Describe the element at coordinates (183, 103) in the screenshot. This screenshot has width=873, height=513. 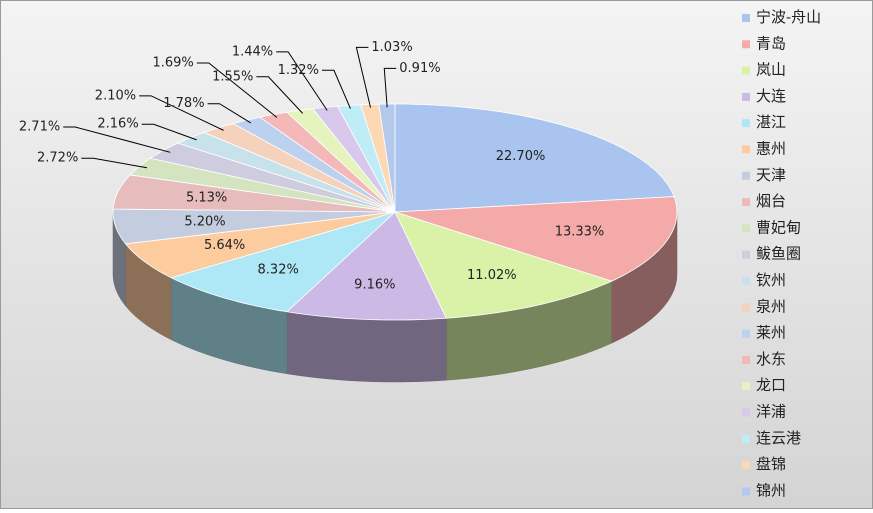
I see `data-label: 1.78%` at that location.